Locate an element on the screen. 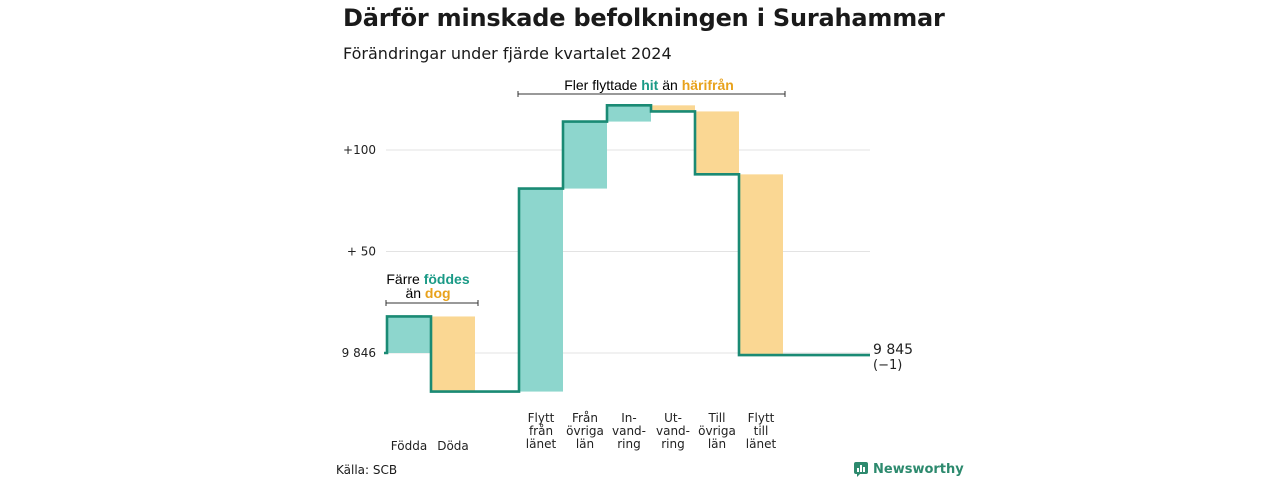  category-label-line: till is located at coordinates (761, 431).